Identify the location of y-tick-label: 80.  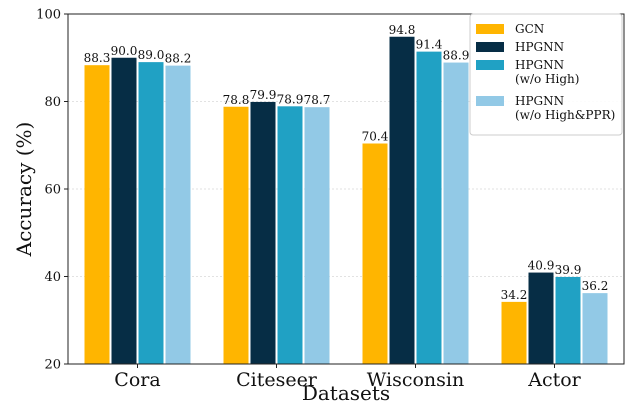
(52, 102).